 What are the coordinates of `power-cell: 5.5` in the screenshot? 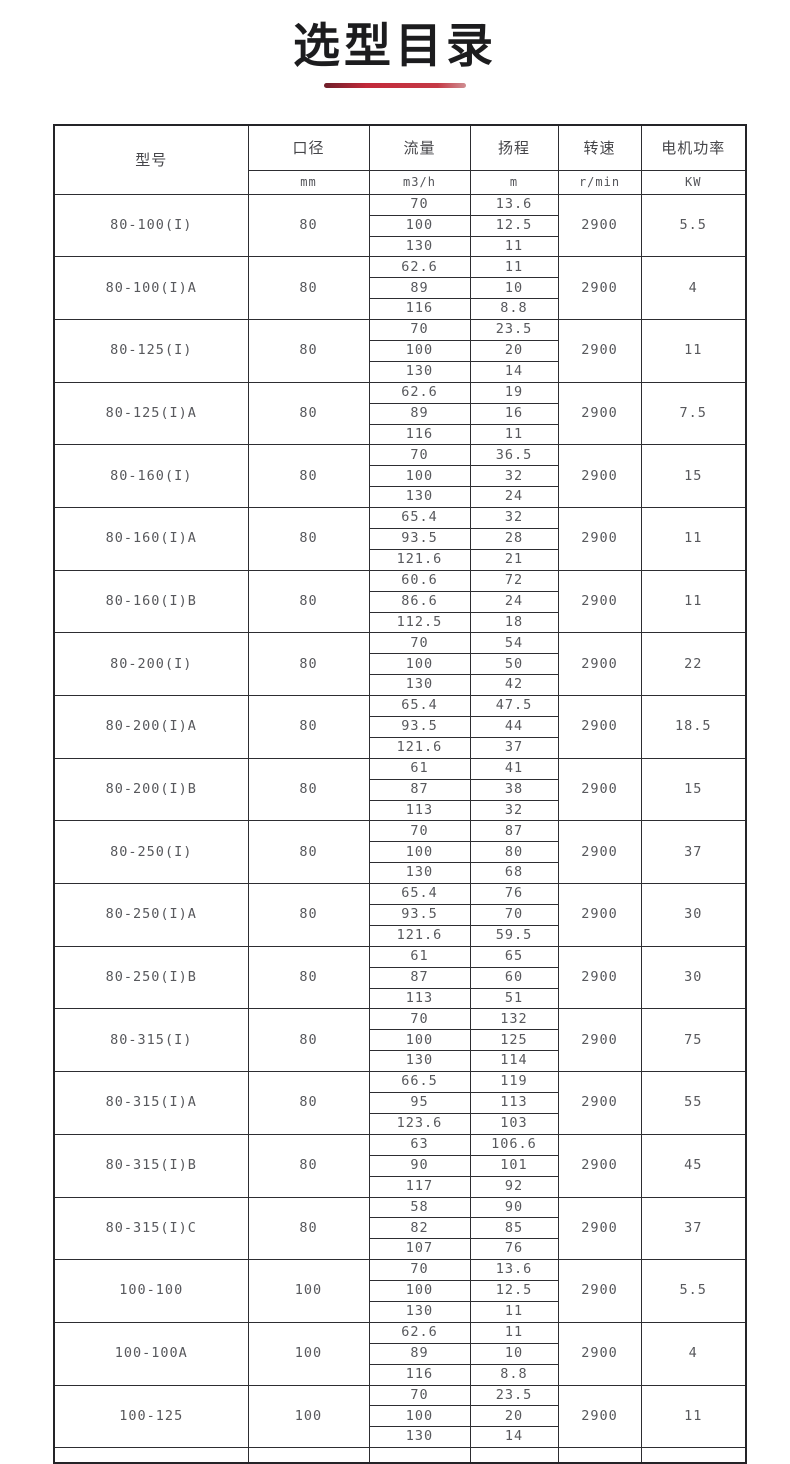 It's located at (693, 225).